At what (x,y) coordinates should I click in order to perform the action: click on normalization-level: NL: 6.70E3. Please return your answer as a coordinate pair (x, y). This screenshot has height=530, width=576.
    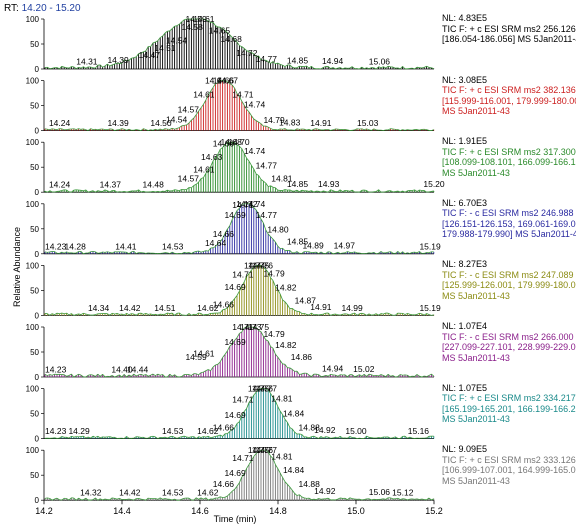
    Looking at the image, I should click on (465, 202).